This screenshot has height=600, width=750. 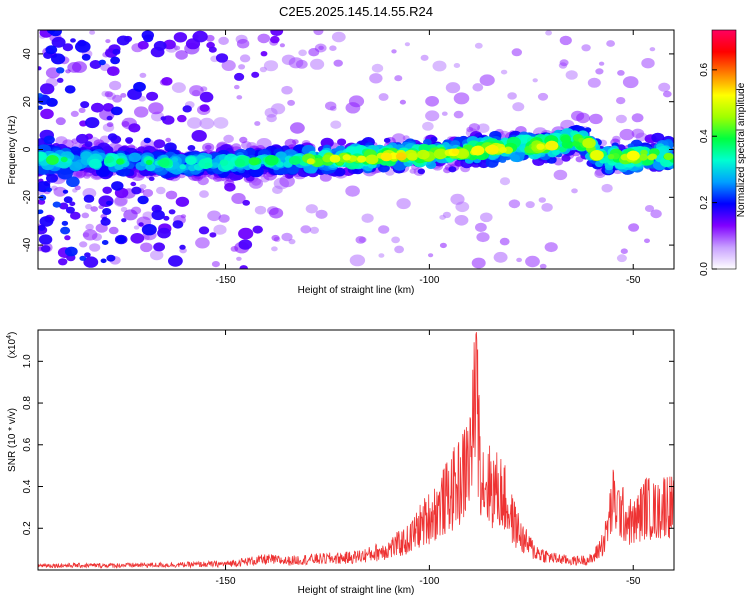 I want to click on snr-x-tick-label: -50, so click(x=633, y=581).